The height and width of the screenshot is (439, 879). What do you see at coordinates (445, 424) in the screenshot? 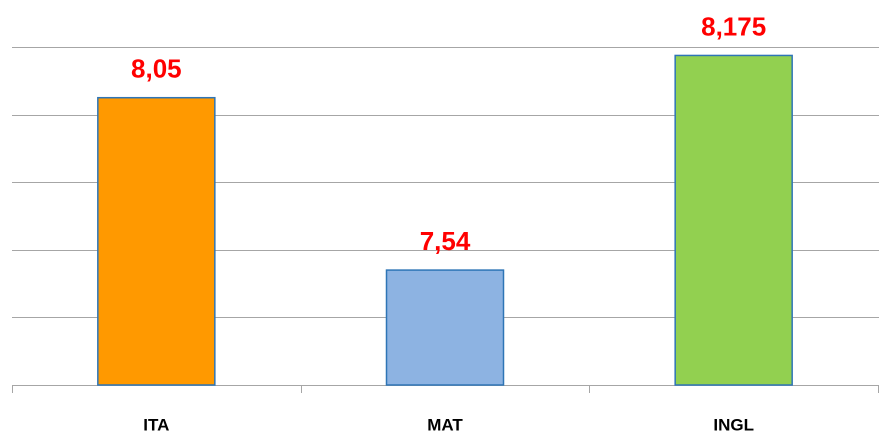
I see `x-tick-label: MAT` at bounding box center [445, 424].